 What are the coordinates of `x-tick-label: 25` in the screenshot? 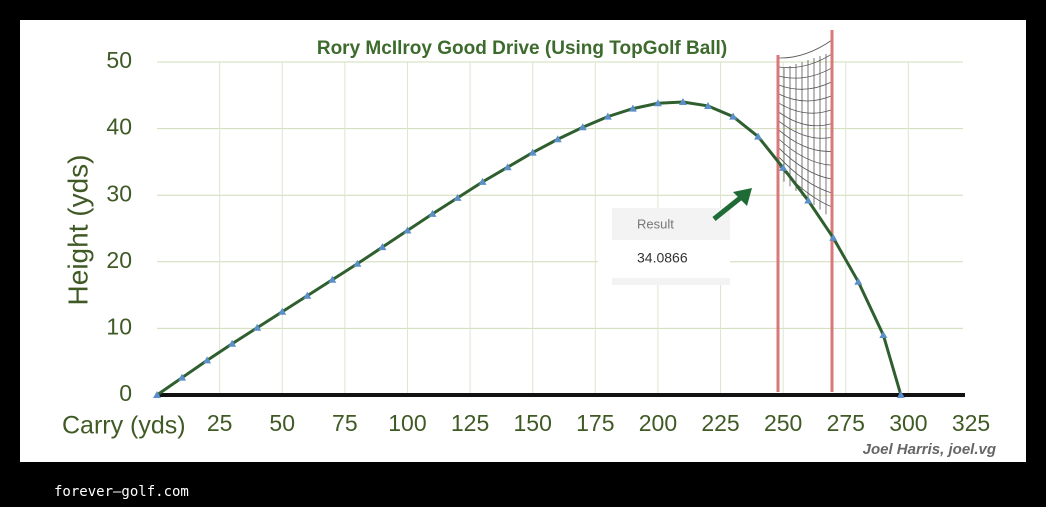 It's located at (220, 423).